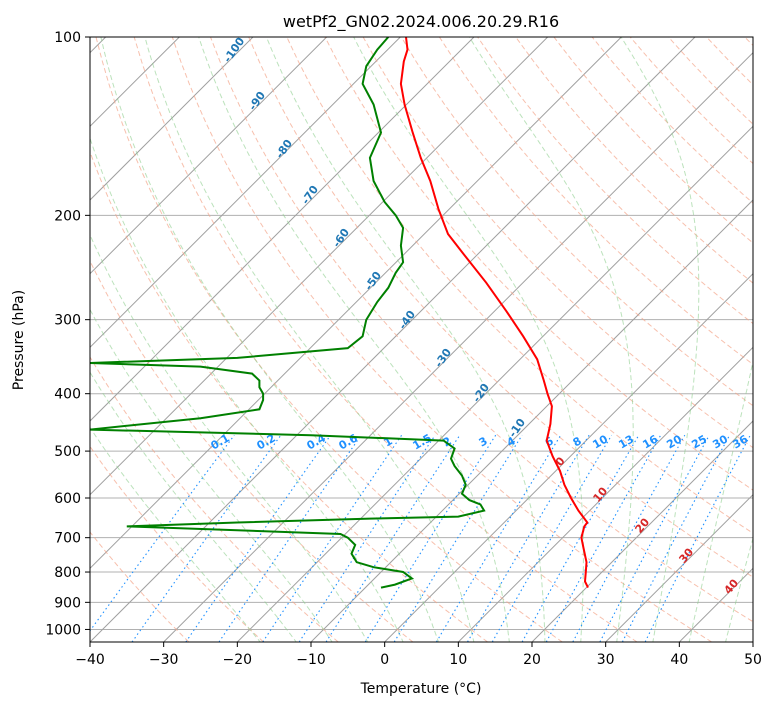 This screenshot has height=708, width=775. Describe the element at coordinates (650, 441) in the screenshot. I see `mixing-ratio-label: 16` at that location.